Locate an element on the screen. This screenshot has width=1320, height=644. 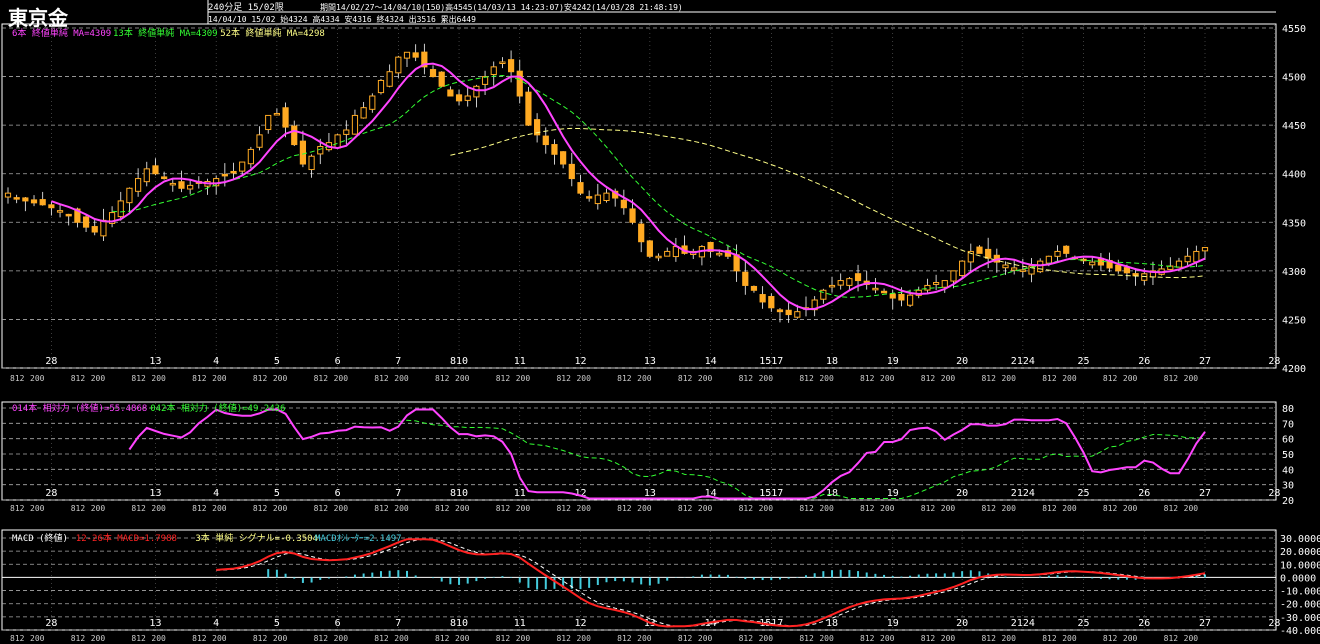
macd-date-label: 4 is located at coordinates (216, 623).